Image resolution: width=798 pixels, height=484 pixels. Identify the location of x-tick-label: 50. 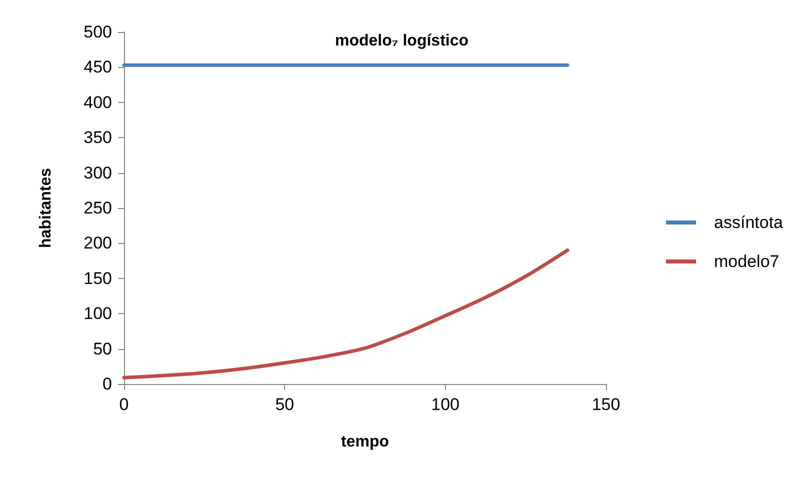
(284, 404).